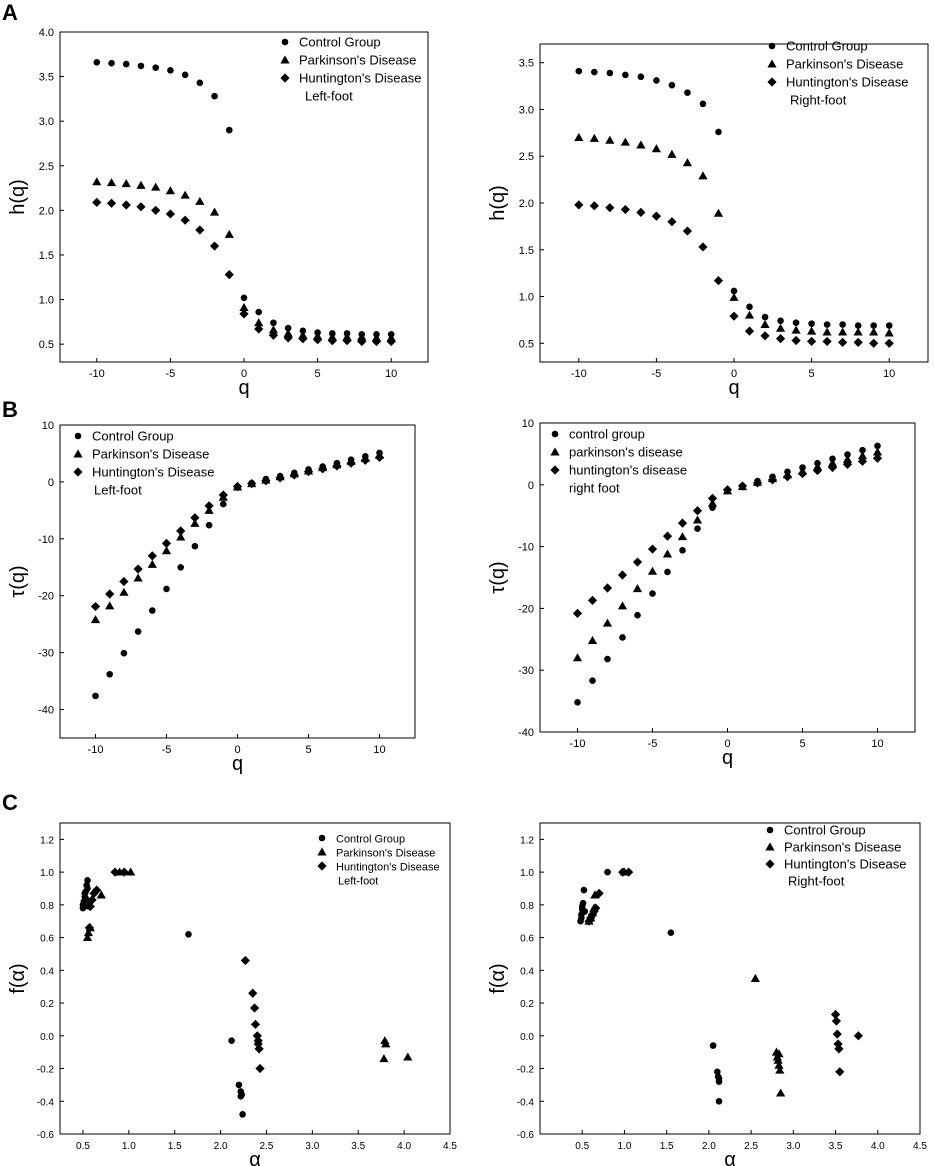  Describe the element at coordinates (628, 470) in the screenshot. I see `legend-label: huntington's disease` at that location.